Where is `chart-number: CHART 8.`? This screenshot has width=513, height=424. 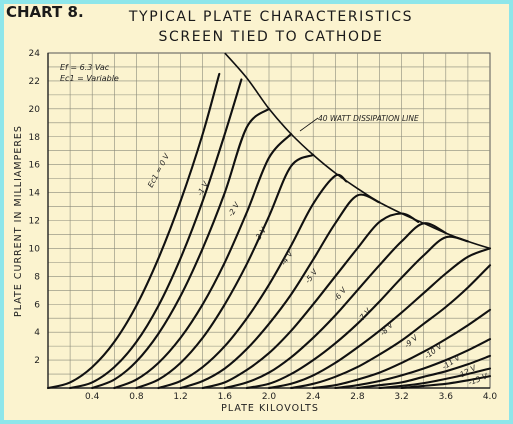
chart-number: CHART 8. is located at coordinates (45, 12).